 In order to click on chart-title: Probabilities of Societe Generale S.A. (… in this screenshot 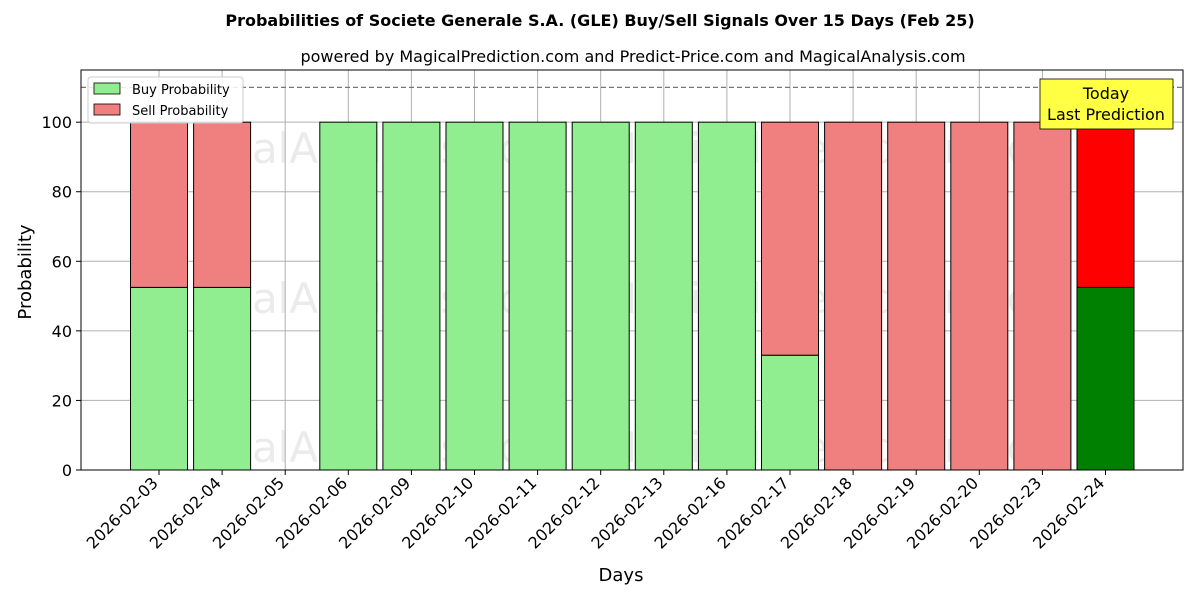, I will do `click(599, 20)`.